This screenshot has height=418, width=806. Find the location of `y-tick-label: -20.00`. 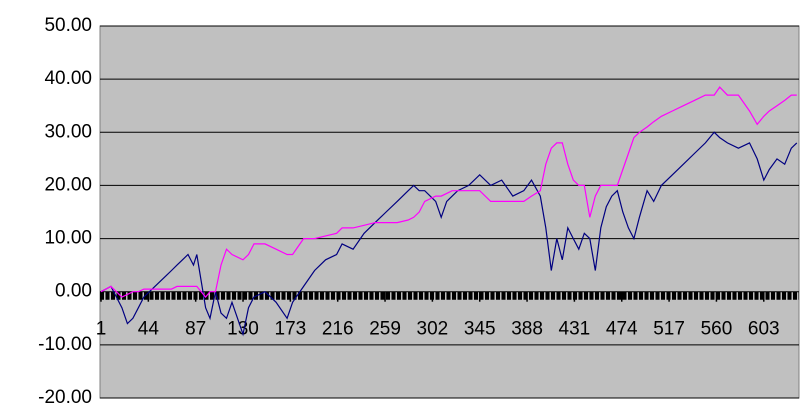

y-tick-label: -20.00 is located at coordinates (65, 397).